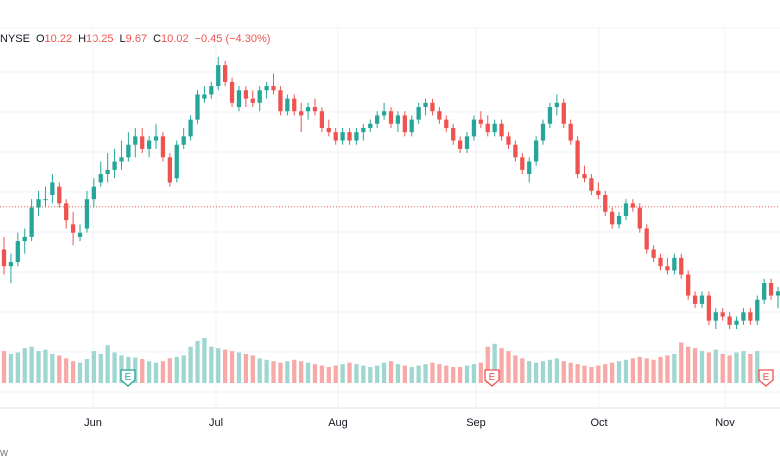 This screenshot has width=780, height=470. I want to click on close-value: C10.02, so click(171, 39).